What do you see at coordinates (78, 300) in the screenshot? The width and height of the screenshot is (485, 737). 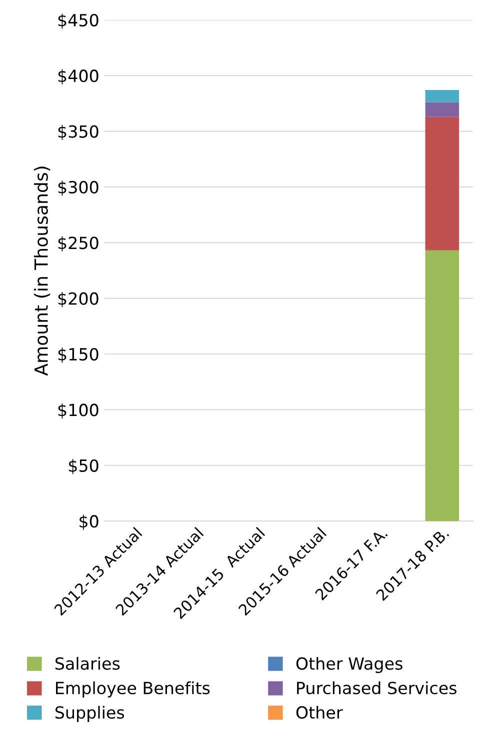 I see `y-tick-label: $200` at bounding box center [78, 300].